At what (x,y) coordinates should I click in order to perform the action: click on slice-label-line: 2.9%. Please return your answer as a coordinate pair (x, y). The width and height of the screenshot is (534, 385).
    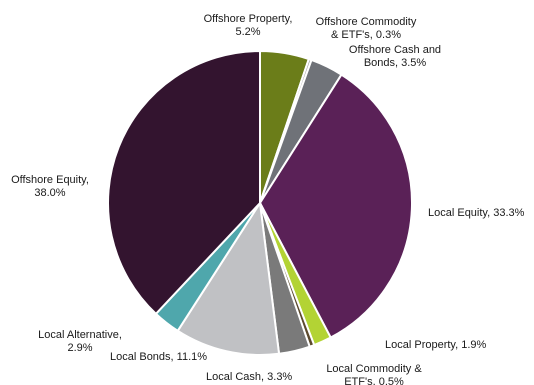
    Looking at the image, I should click on (79, 348).